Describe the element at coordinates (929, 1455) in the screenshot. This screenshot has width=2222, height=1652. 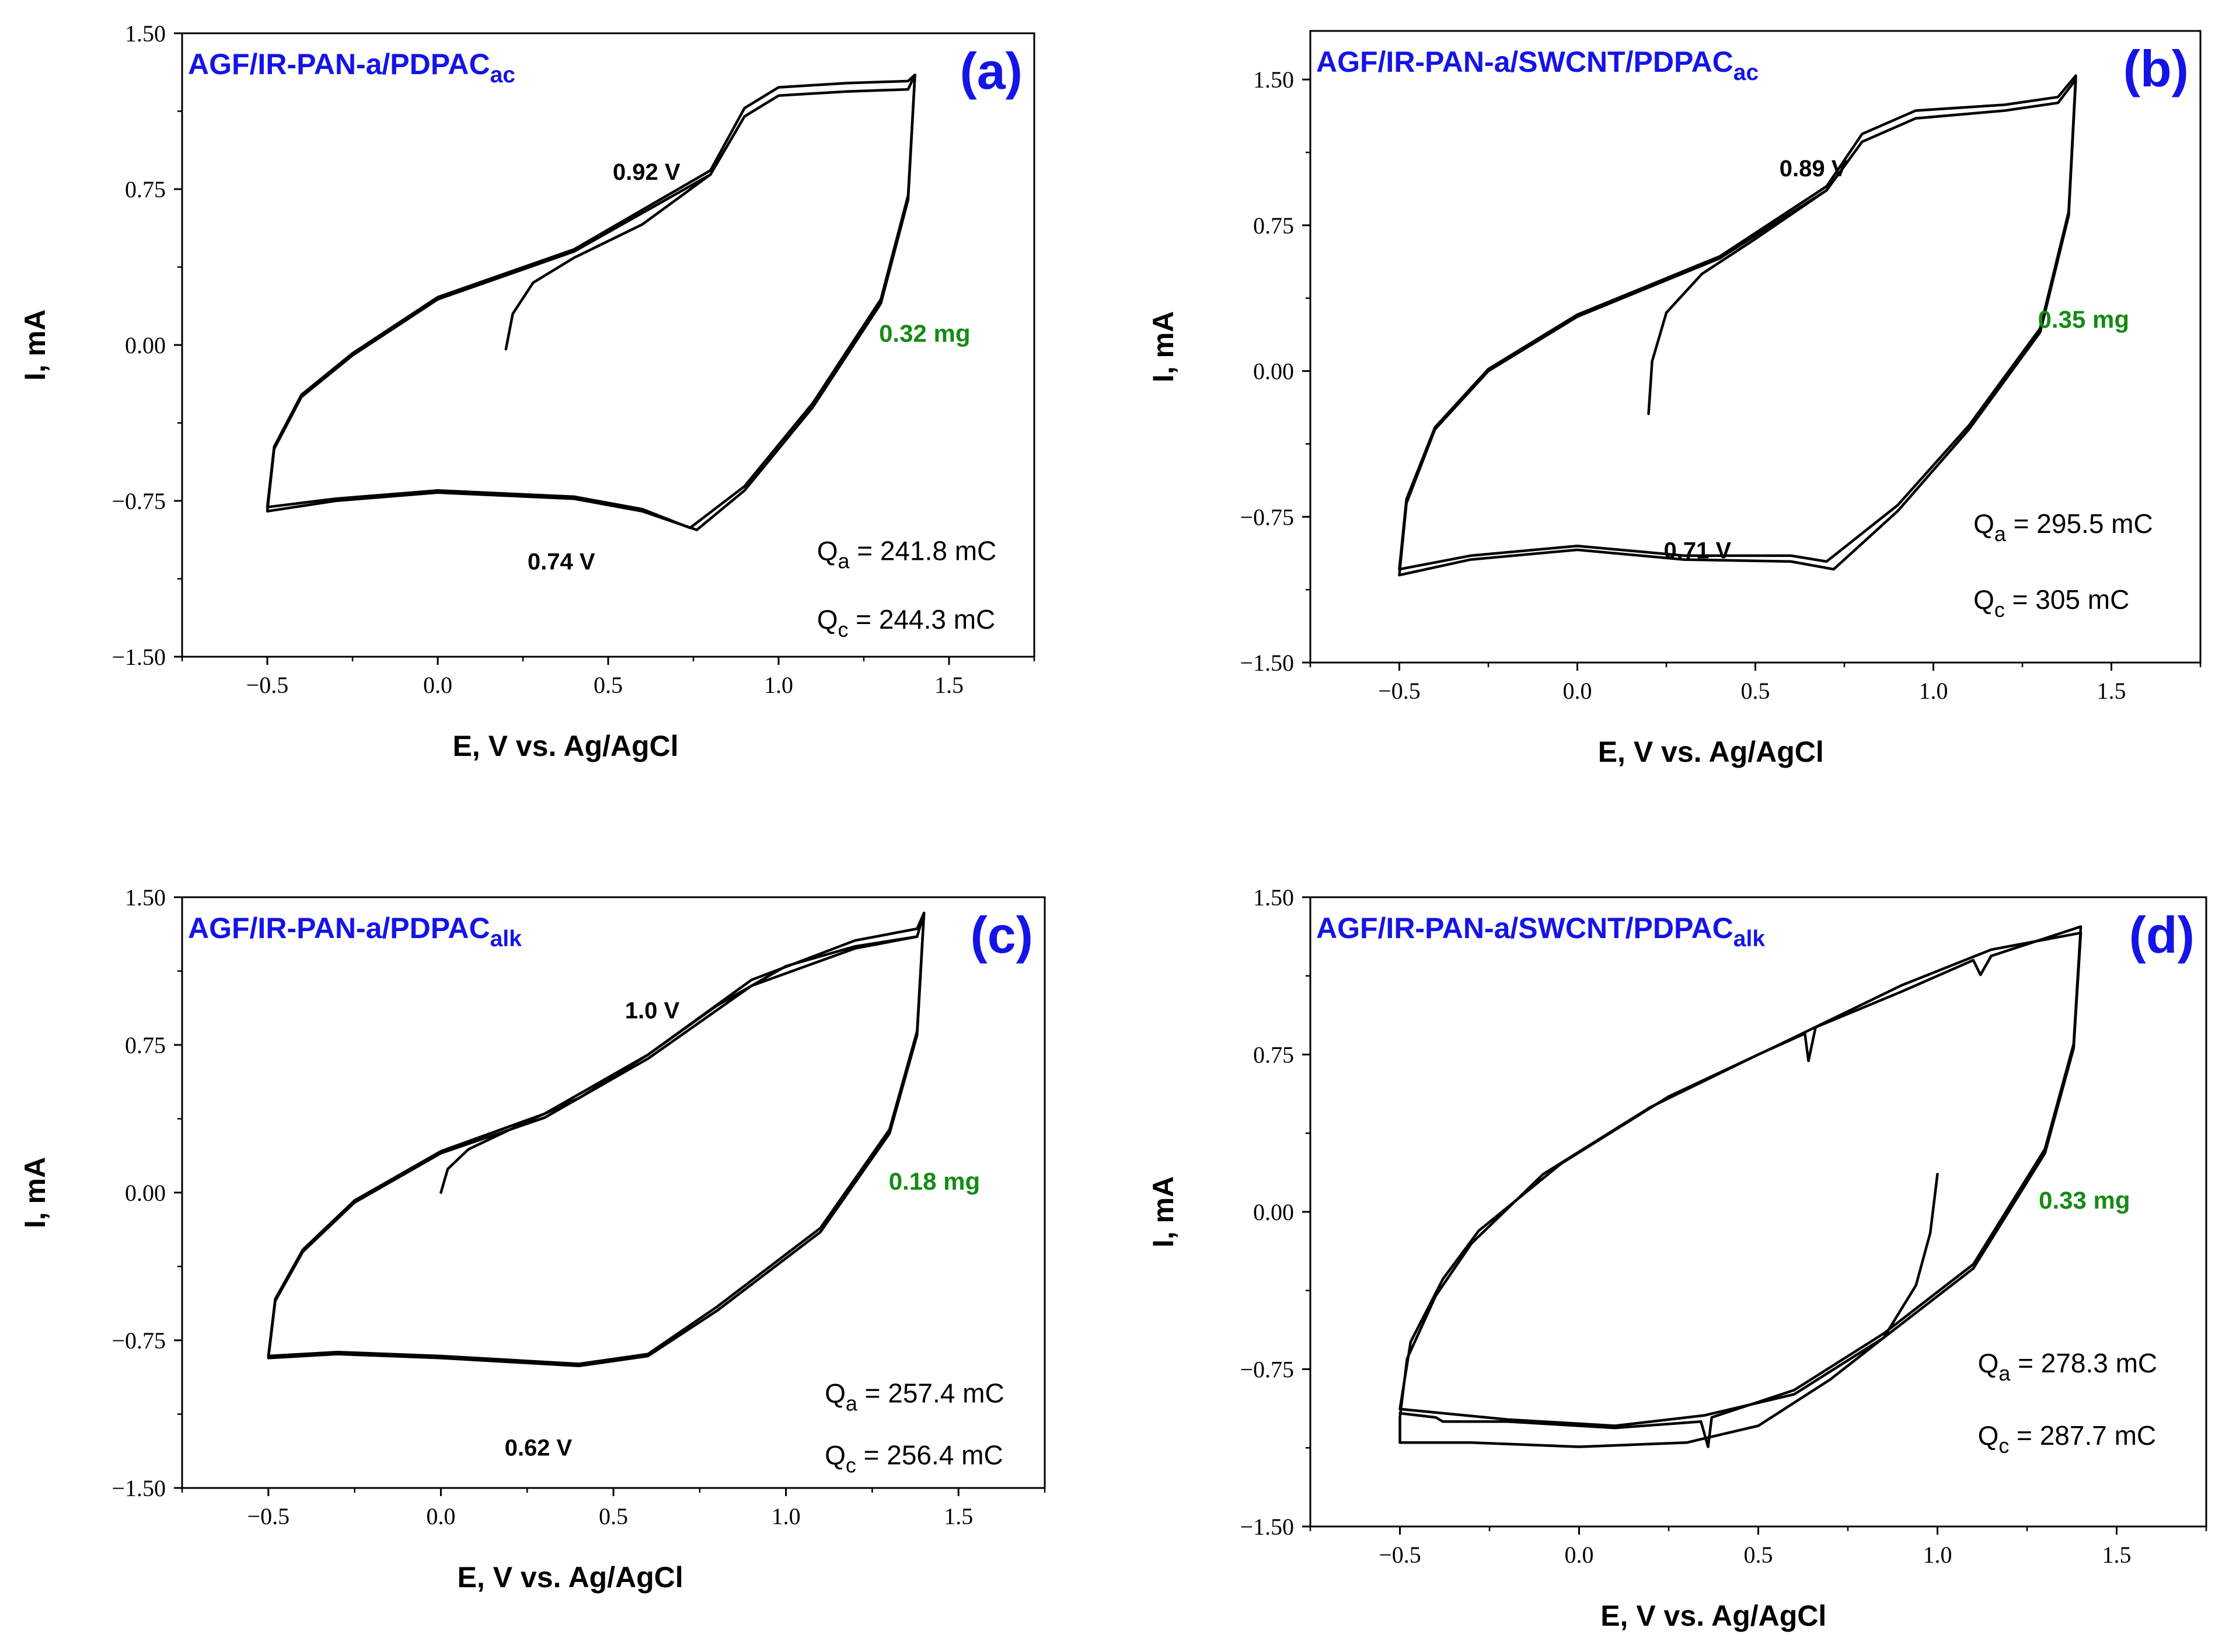
I see `cathodic-charge-label-value: = 256.4 mC` at that location.